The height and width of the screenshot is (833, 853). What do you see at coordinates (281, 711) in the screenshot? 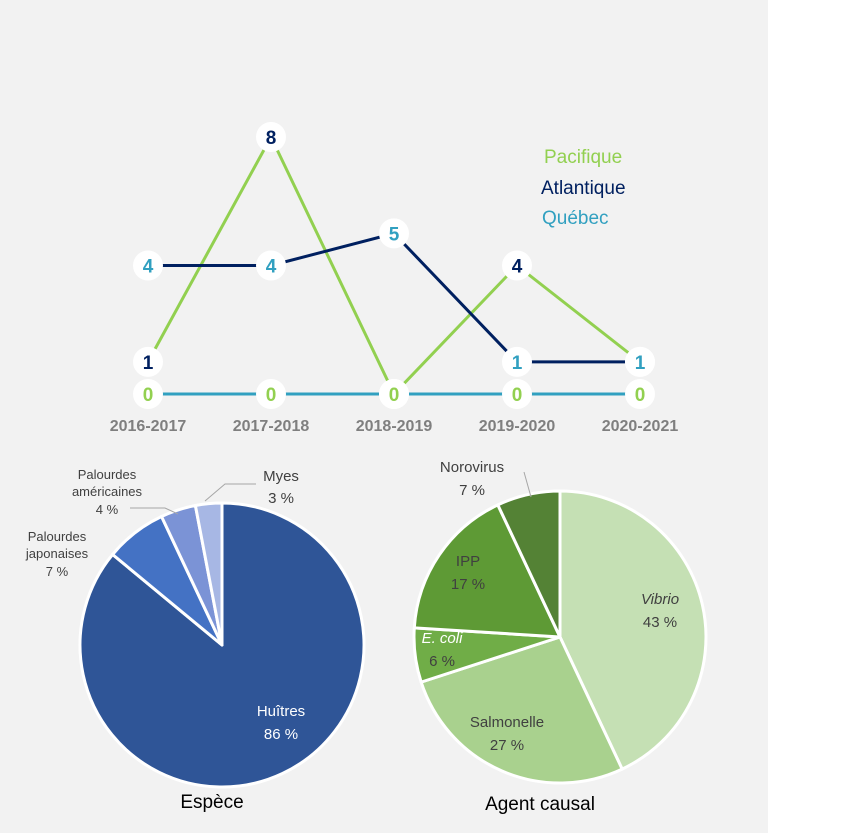
I see `slice-label-huitres: Huîtres` at bounding box center [281, 711].